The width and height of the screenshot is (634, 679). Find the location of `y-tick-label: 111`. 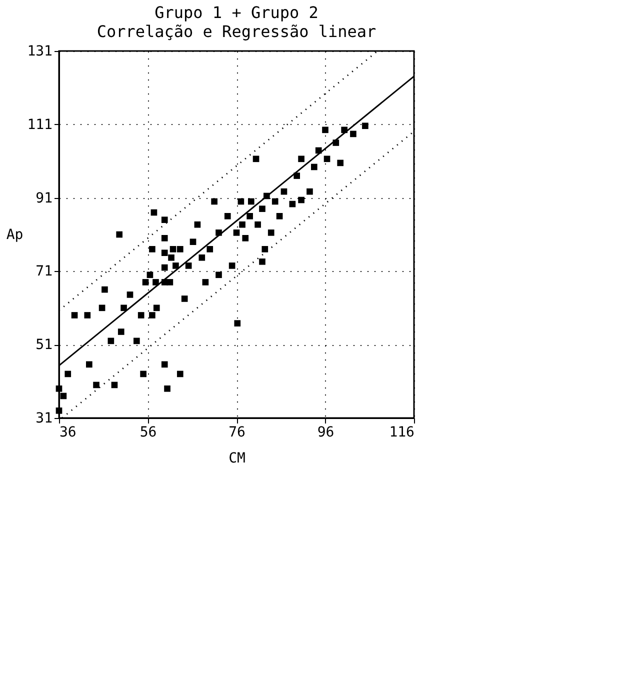

y-tick-label: 111 is located at coordinates (39, 124).